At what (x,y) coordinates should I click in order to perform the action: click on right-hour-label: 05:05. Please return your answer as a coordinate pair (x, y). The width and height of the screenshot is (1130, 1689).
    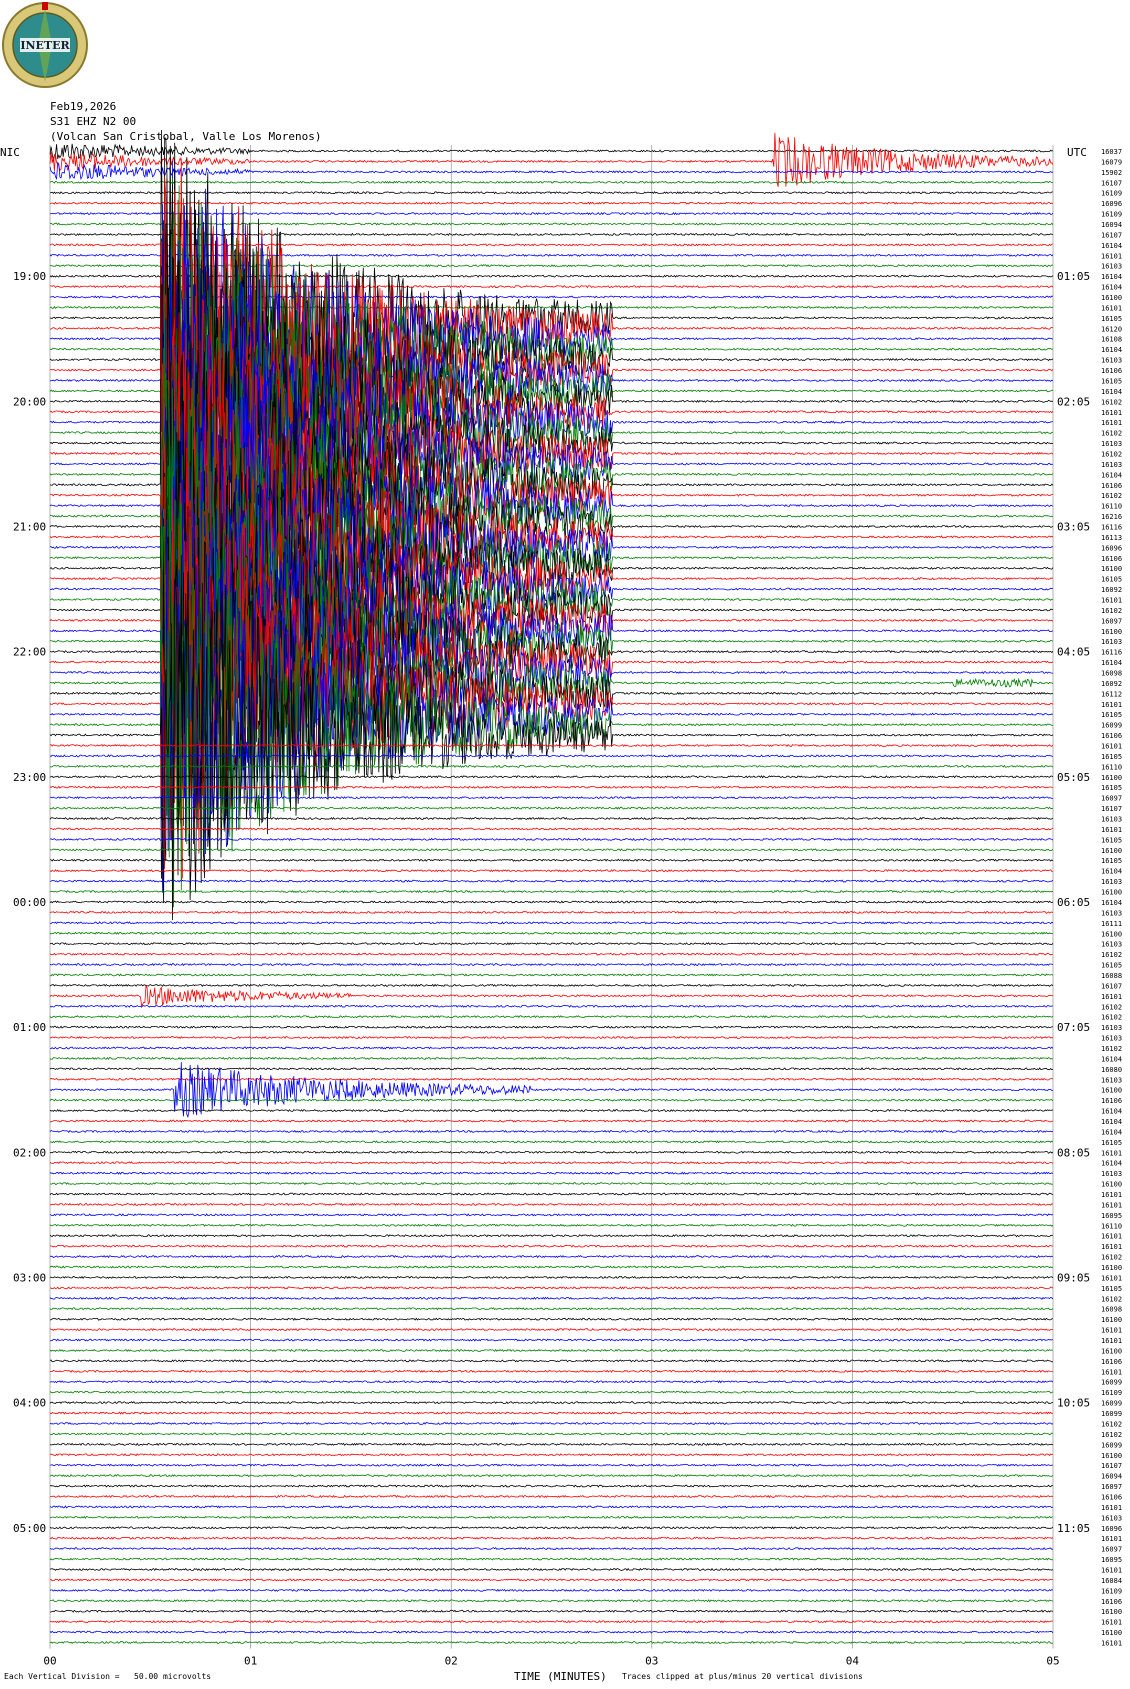
    Looking at the image, I should click on (1073, 777).